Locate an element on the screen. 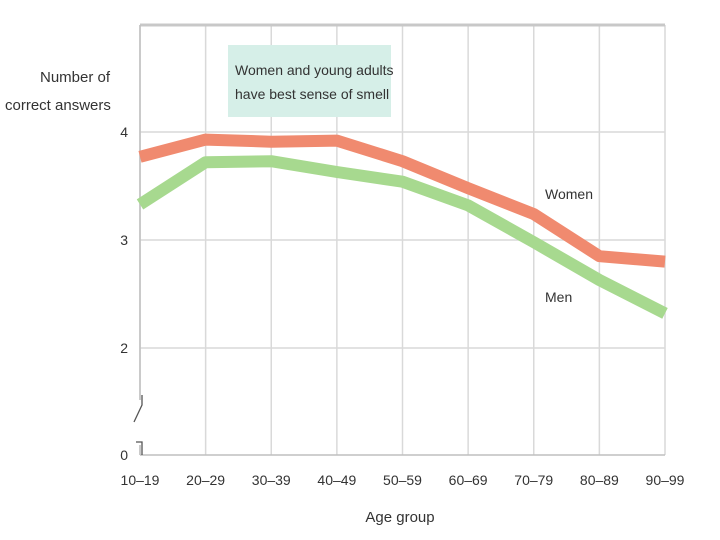 The width and height of the screenshot is (720, 540). annotation-line-1: Women and young adults is located at coordinates (314, 70).